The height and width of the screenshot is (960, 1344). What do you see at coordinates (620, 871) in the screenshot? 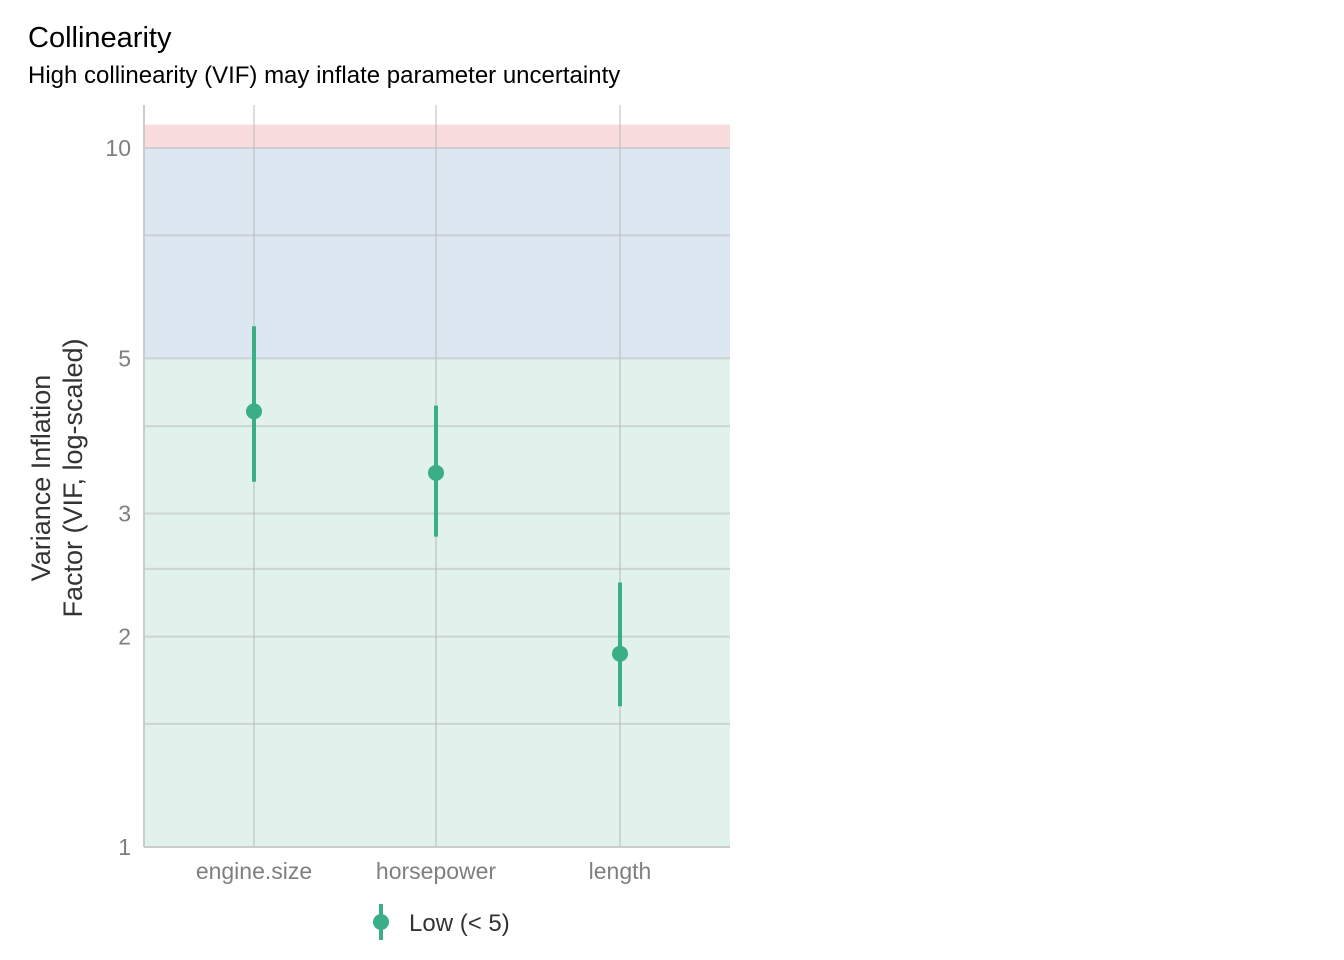
I see `x-tick-label: length` at bounding box center [620, 871].